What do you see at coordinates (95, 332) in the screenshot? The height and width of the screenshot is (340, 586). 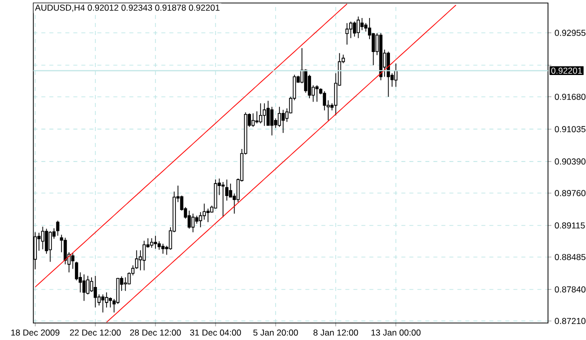 I see `x-tick-label: 22 Dec 12:00` at bounding box center [95, 332].